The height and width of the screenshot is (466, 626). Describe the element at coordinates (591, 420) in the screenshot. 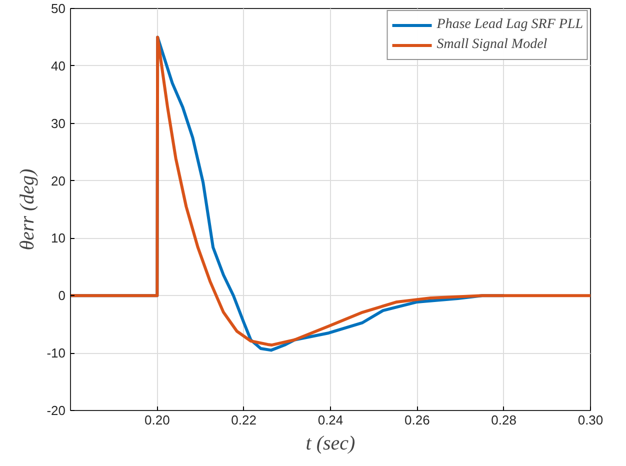

I see `x-tick-label: 0.30` at that location.